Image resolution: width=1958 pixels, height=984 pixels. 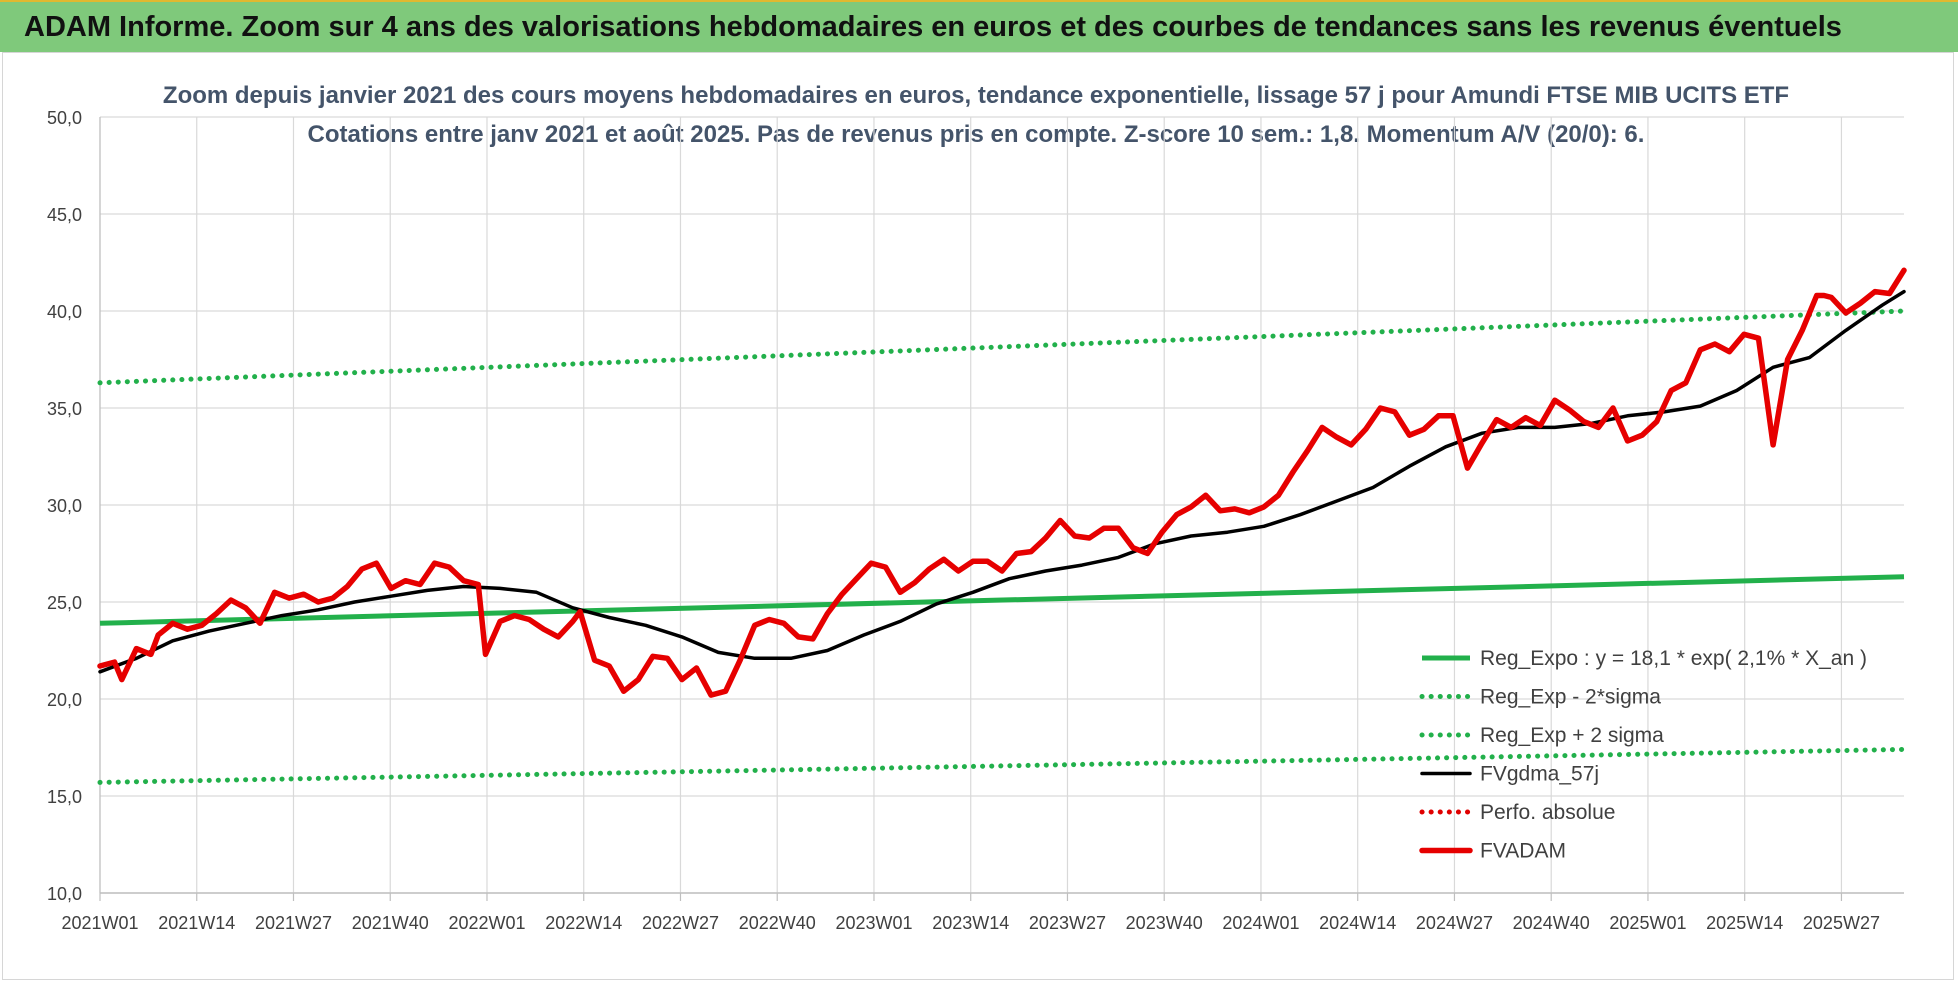 I want to click on legend-label: FVgdma_57j, so click(x=1539, y=774).